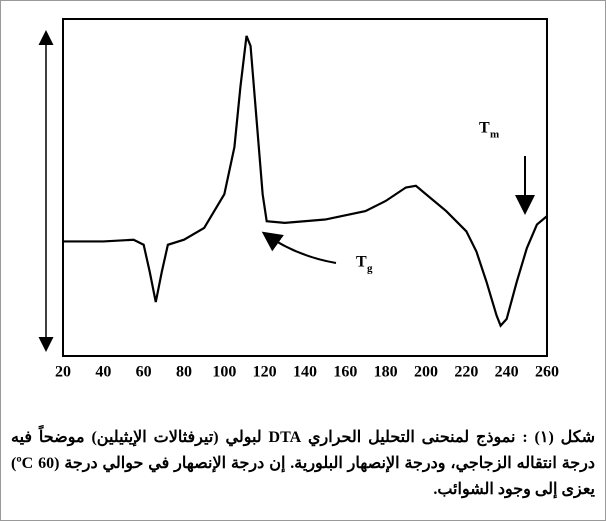  What do you see at coordinates (494, 135) in the screenshot?
I see `annotation-sub: m` at bounding box center [494, 135].